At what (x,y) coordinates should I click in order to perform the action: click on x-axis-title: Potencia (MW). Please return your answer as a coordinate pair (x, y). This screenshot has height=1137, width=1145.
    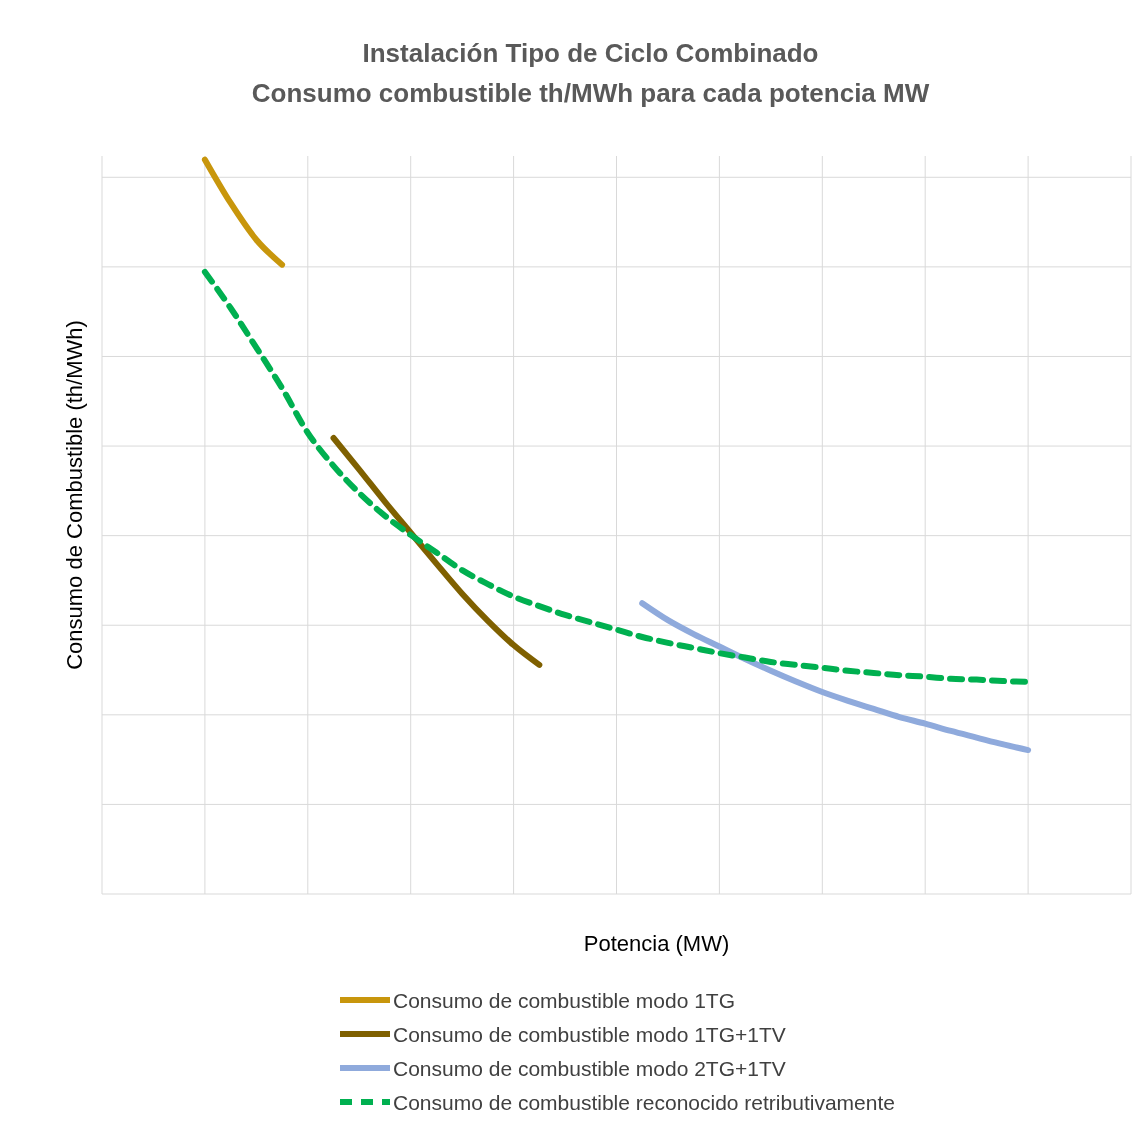
    Looking at the image, I should click on (656, 943).